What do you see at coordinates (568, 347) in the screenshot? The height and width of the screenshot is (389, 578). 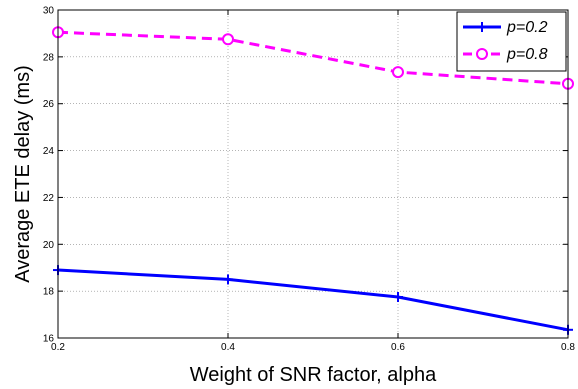 I see `x-tick-label: 0.8` at bounding box center [568, 347].